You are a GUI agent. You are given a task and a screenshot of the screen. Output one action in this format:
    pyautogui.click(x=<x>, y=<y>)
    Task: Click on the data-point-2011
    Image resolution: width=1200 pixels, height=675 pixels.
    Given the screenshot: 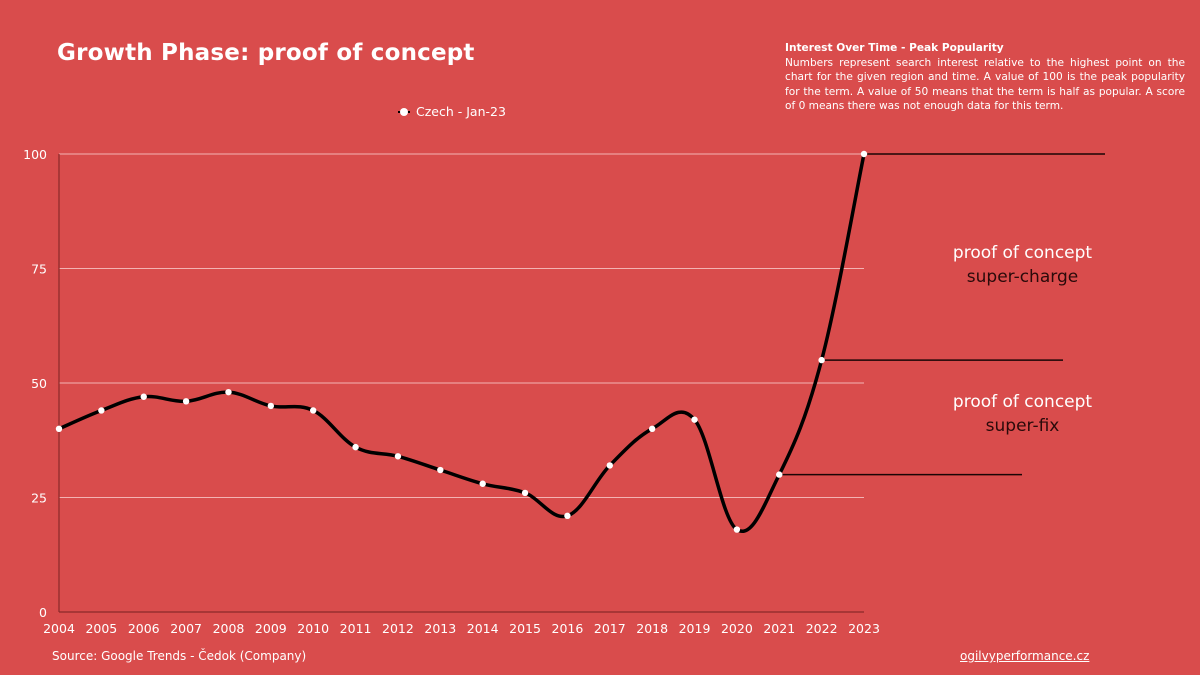 What is the action you would take?
    pyautogui.click(x=355, y=447)
    